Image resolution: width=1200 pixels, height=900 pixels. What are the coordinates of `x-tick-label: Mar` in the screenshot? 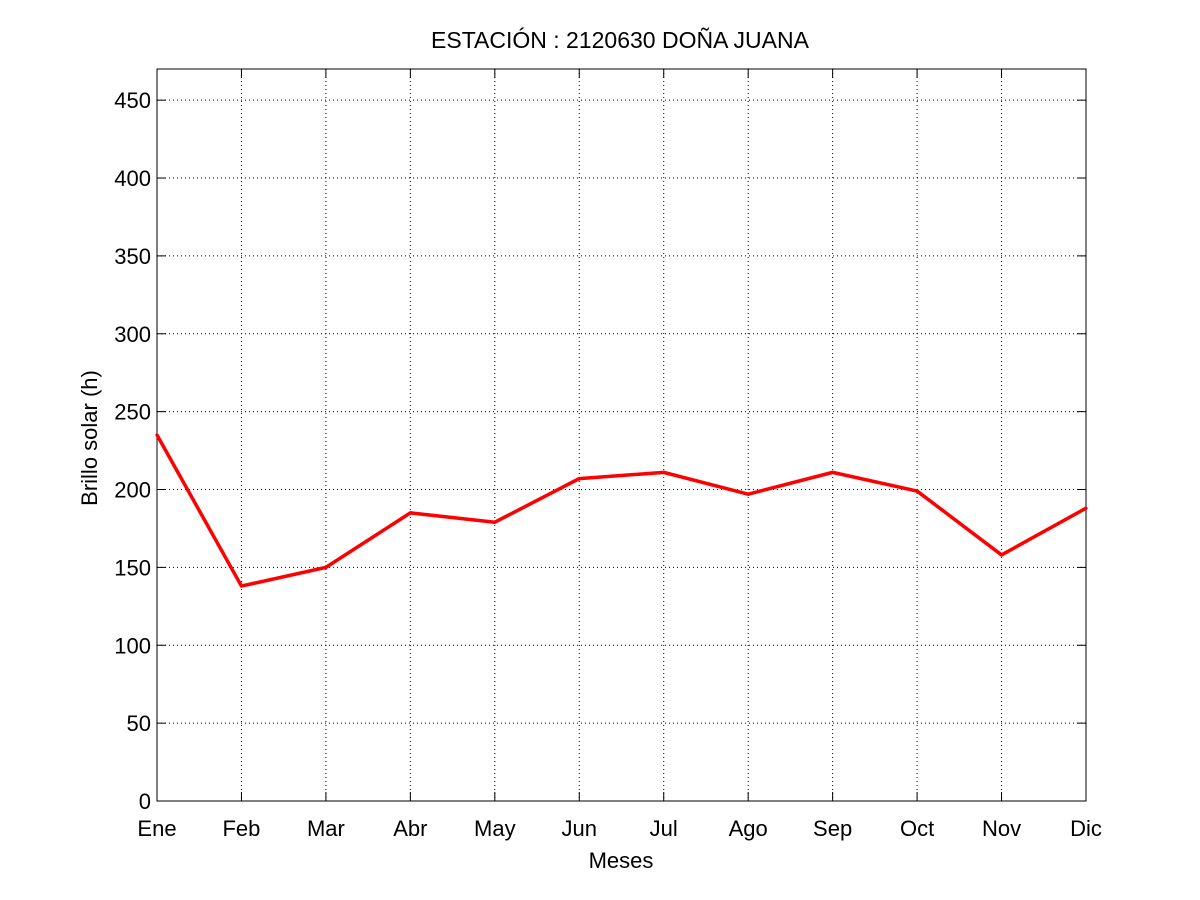 It's located at (326, 828).